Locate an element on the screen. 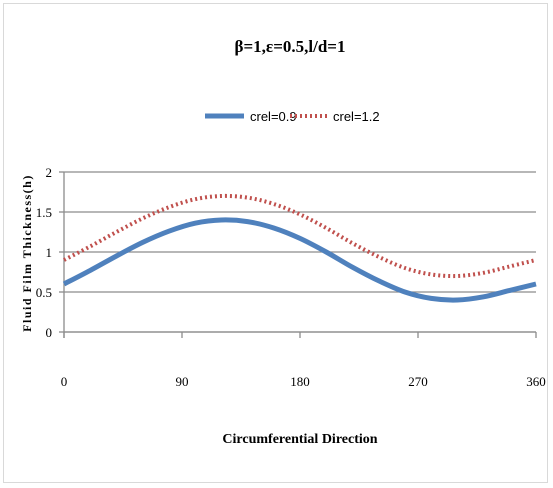 This screenshot has height=488, width=553. legend-label-crel-0.9: crel=0.9 is located at coordinates (273, 116).